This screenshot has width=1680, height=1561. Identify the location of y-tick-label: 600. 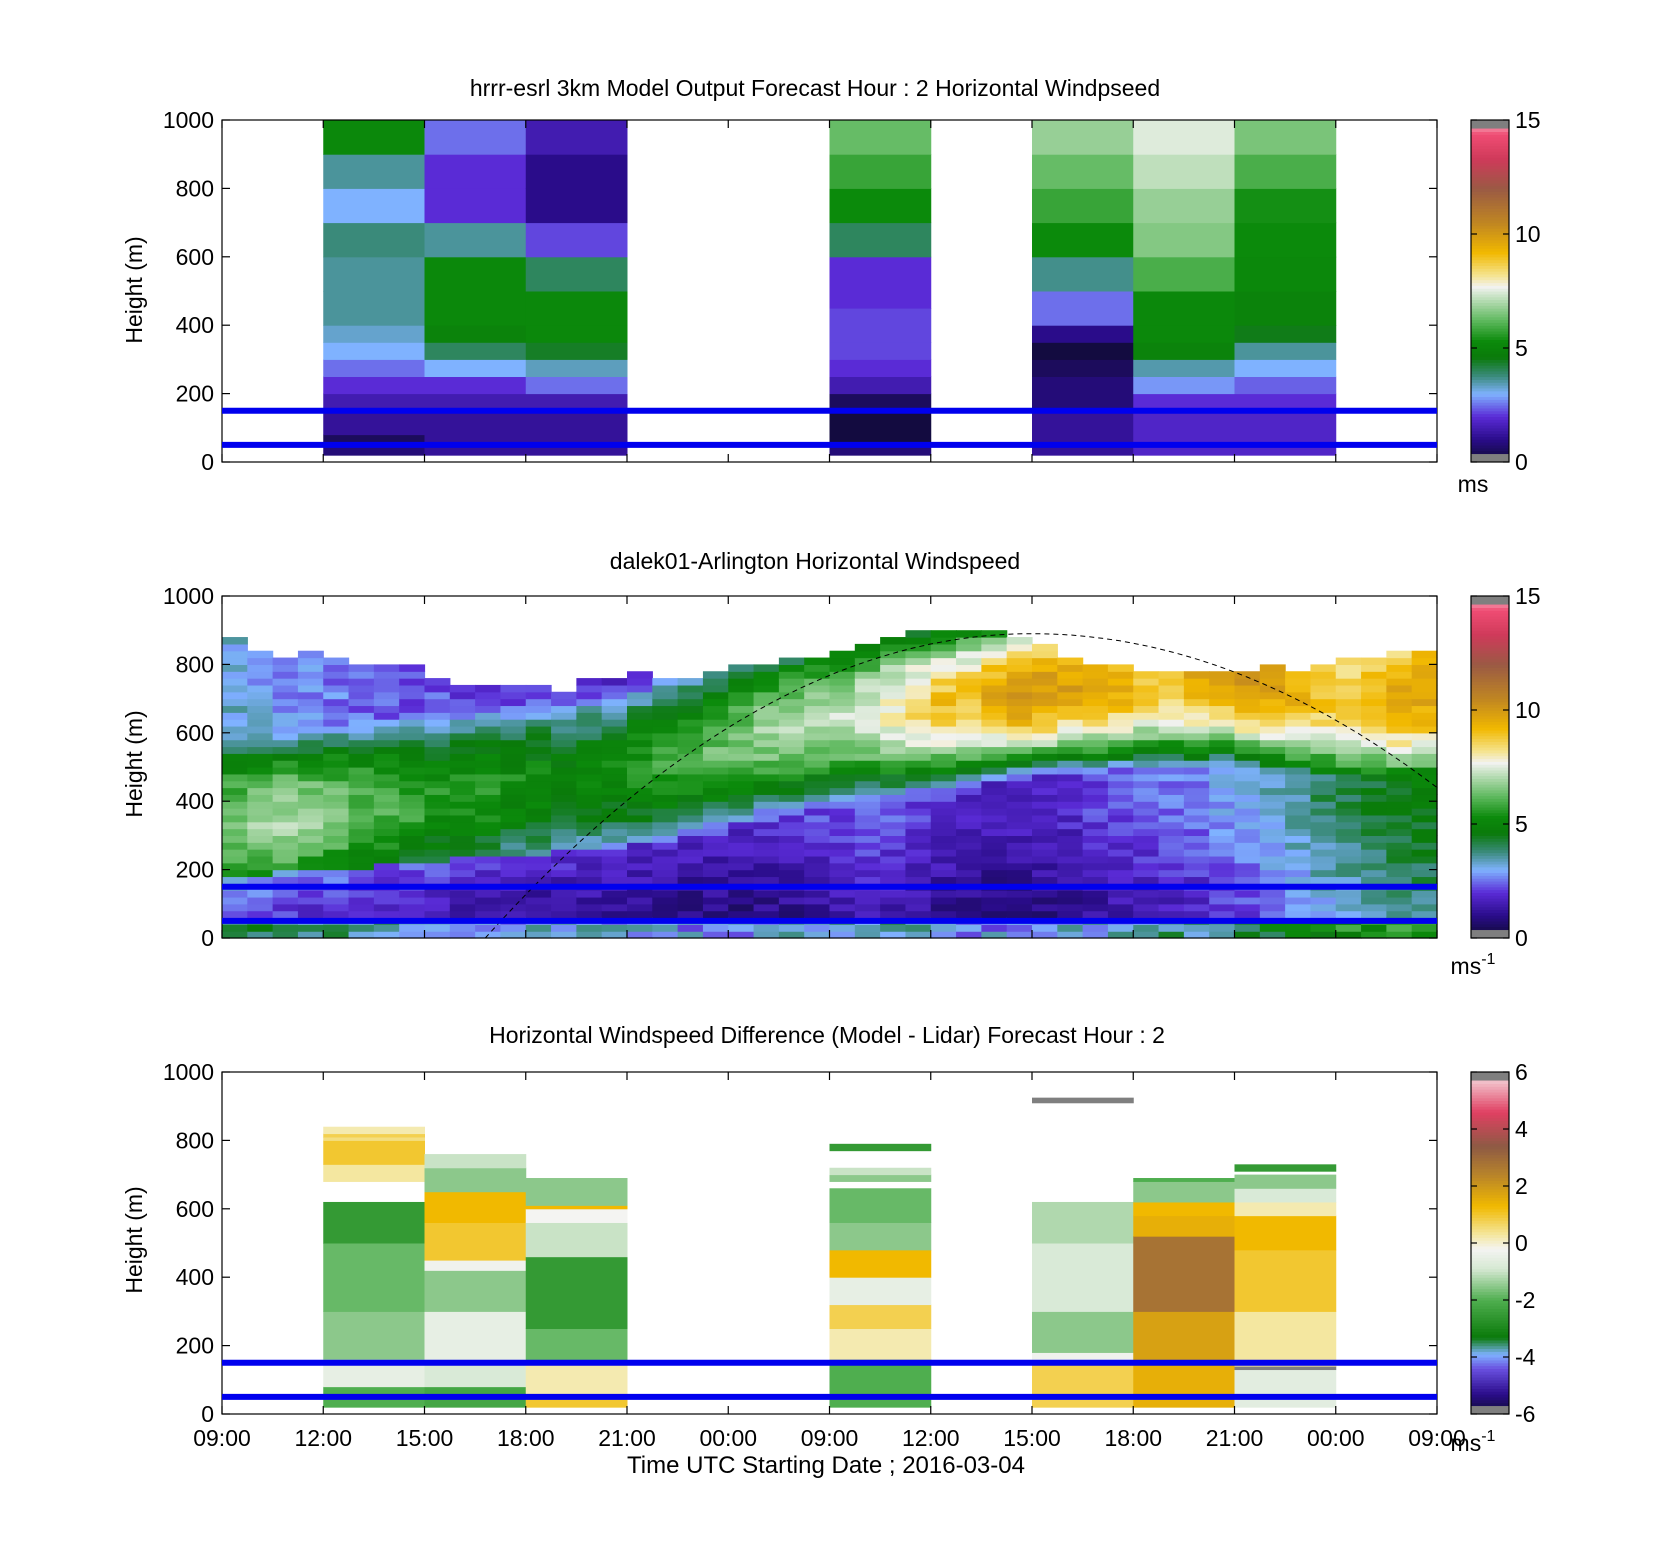
(195, 257).